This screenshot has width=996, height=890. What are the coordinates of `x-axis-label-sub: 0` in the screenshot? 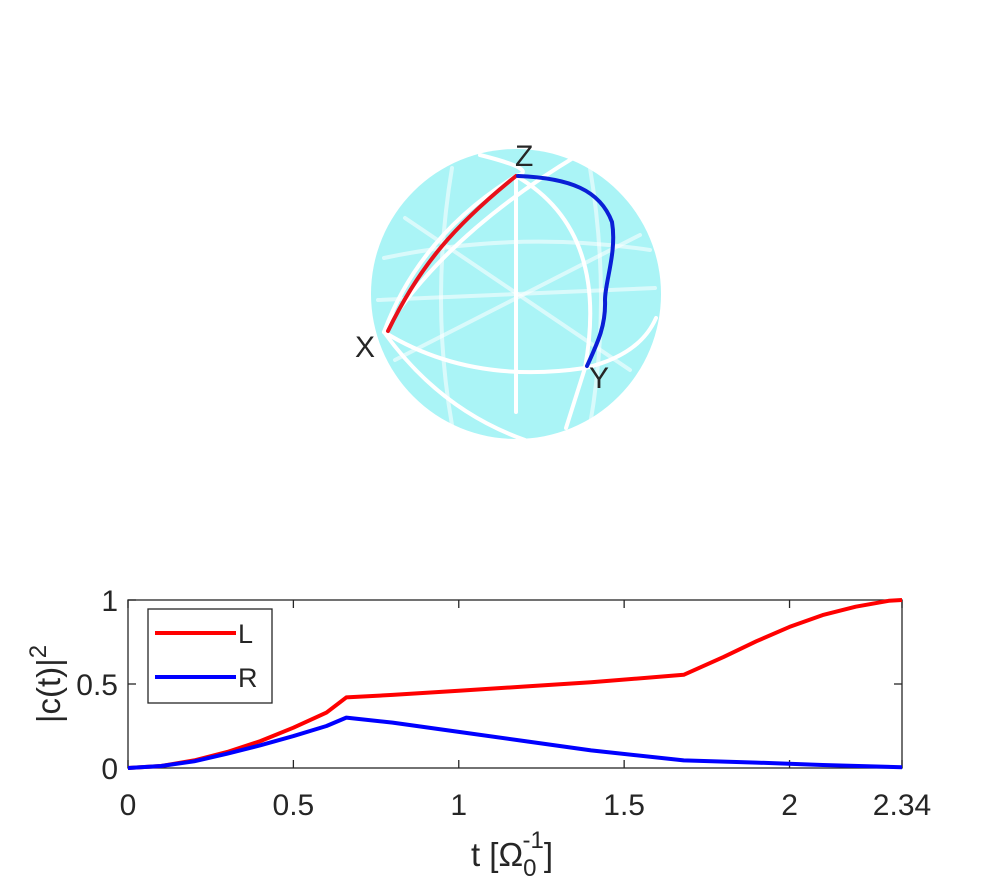 It's located at (529, 868).